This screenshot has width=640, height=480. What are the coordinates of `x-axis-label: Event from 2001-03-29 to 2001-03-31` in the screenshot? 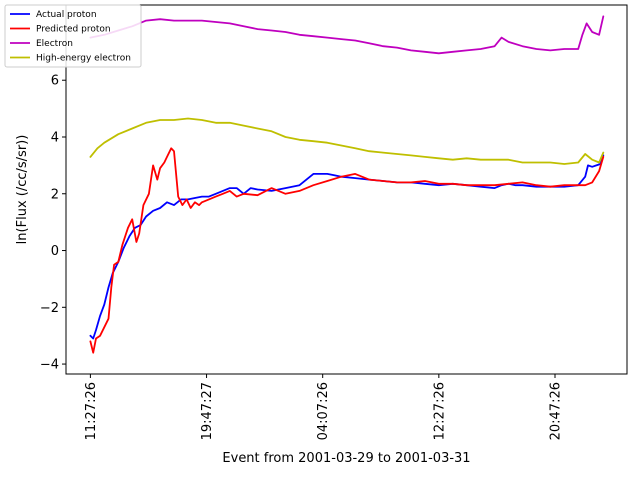 It's located at (346, 458).